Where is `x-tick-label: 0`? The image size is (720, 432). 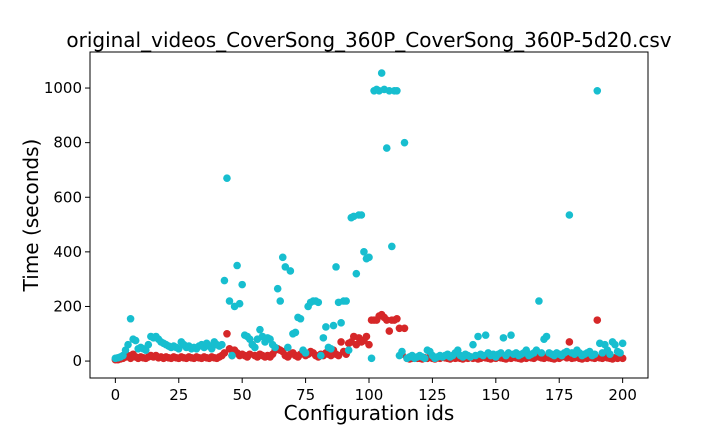 x-tick-label: 0 is located at coordinates (116, 395).